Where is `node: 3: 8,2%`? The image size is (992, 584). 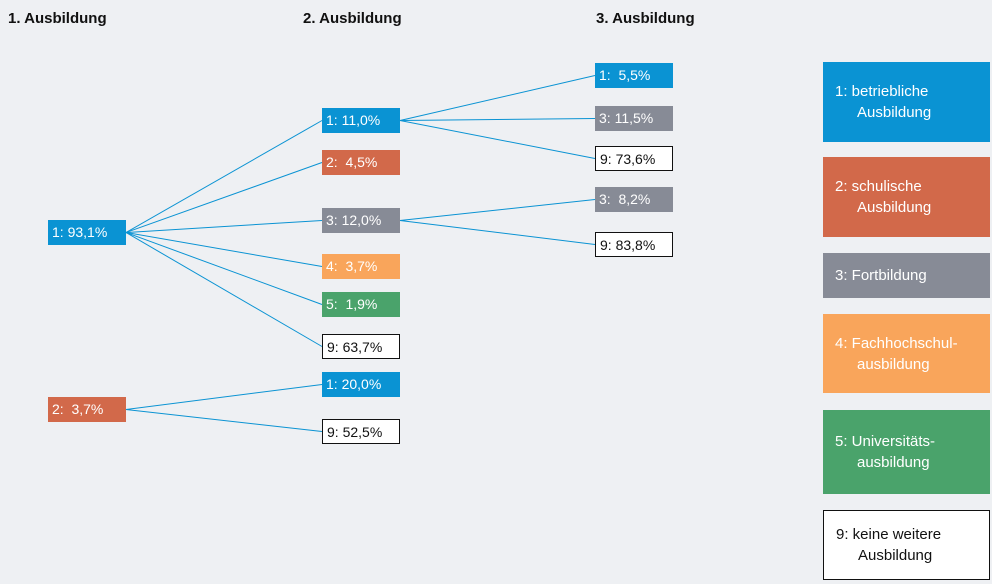 node: 3: 8,2% is located at coordinates (634, 199).